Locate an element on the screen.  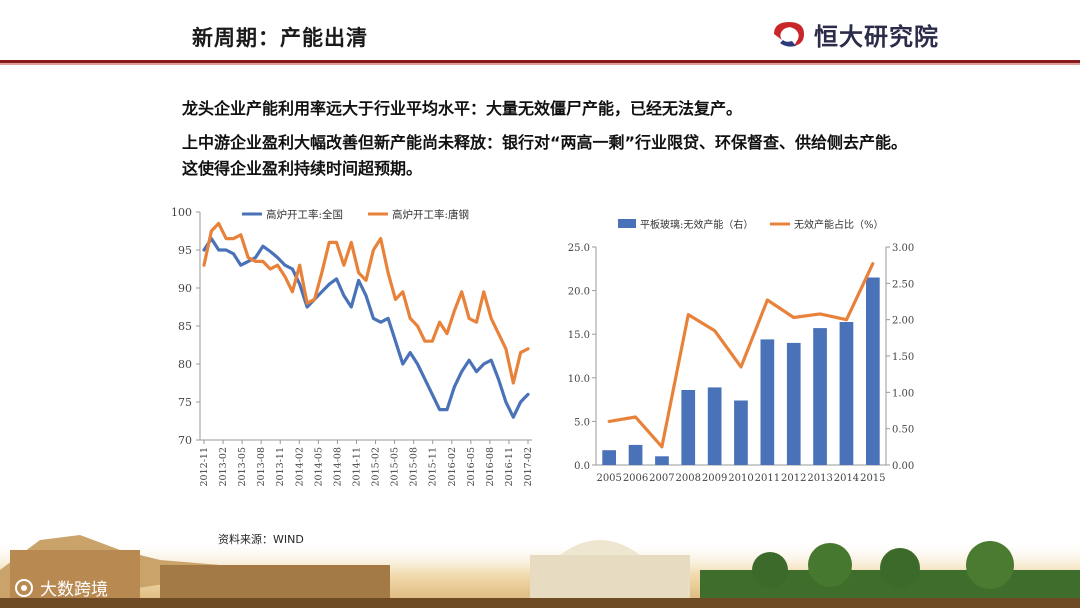
x-tick-label: 2014 is located at coordinates (846, 478).